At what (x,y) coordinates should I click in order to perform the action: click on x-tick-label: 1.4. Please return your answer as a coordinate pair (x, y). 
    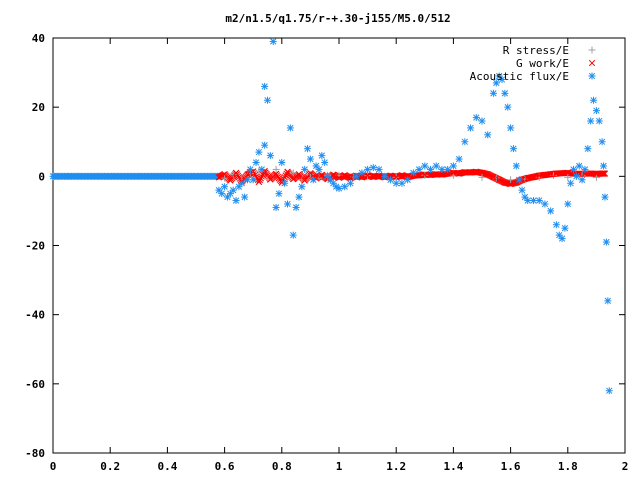
    Looking at the image, I should click on (453, 466).